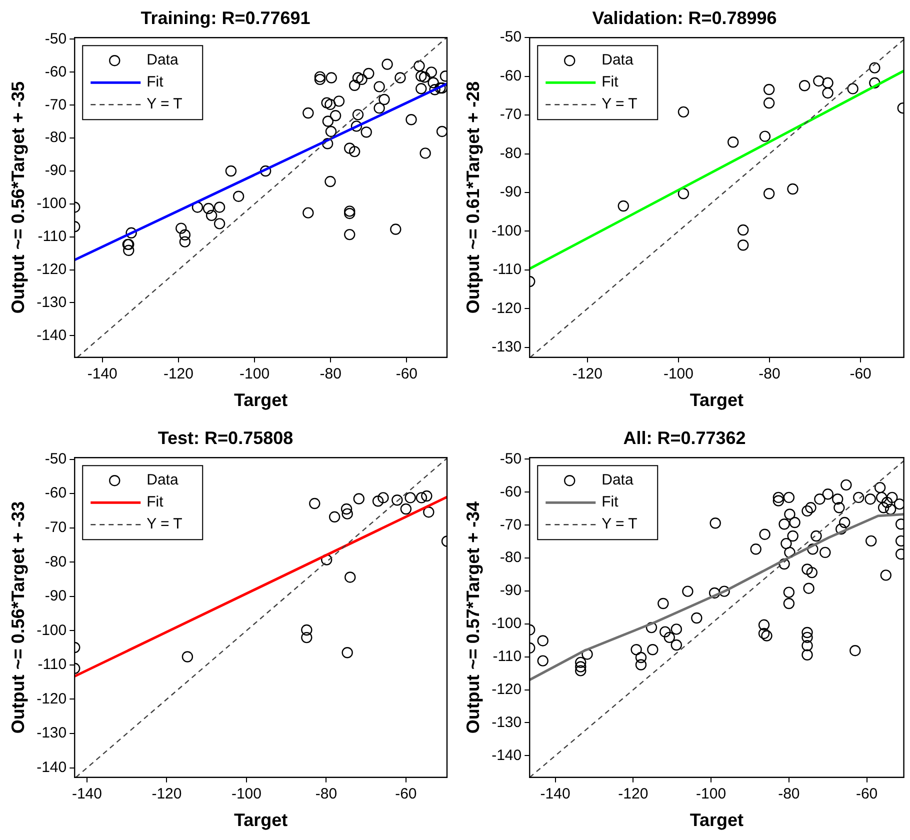 The image size is (910, 840). What do you see at coordinates (472, 617) in the screenshot?
I see `y-axis-title: Output ~= 0.57*Target + -34` at bounding box center [472, 617].